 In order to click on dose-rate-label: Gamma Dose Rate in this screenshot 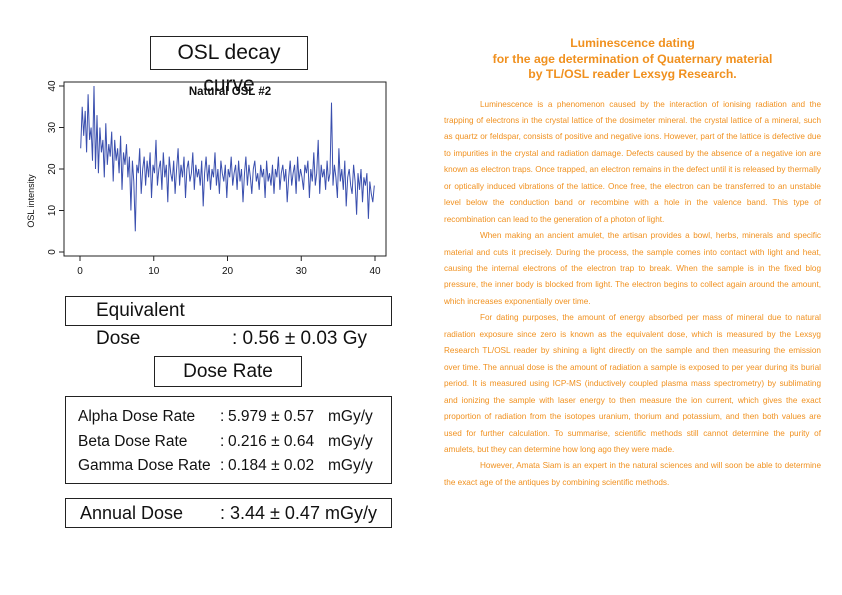, I will do `click(144, 465)`.